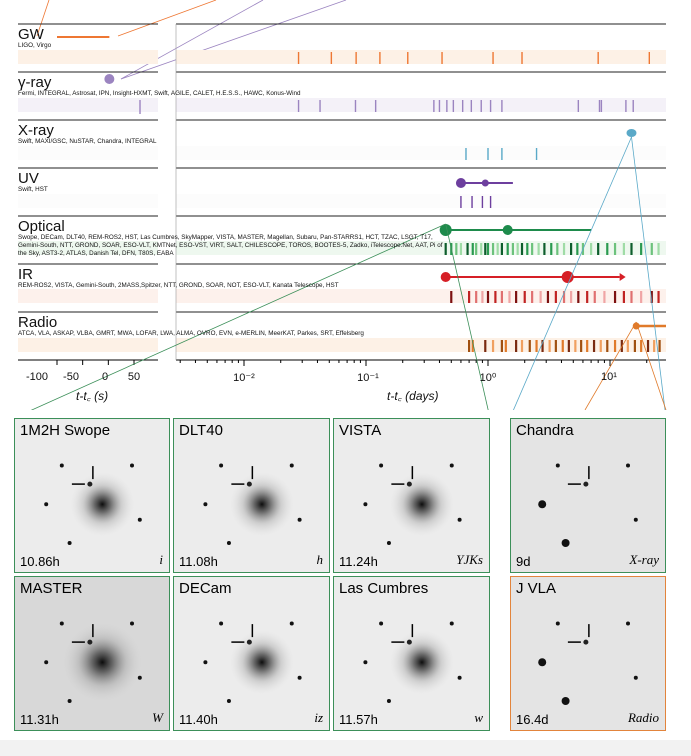 This screenshot has width=691, height=756. What do you see at coordinates (35, 82) in the screenshot?
I see `band-label-gamma: γ-ray` at bounding box center [35, 82].